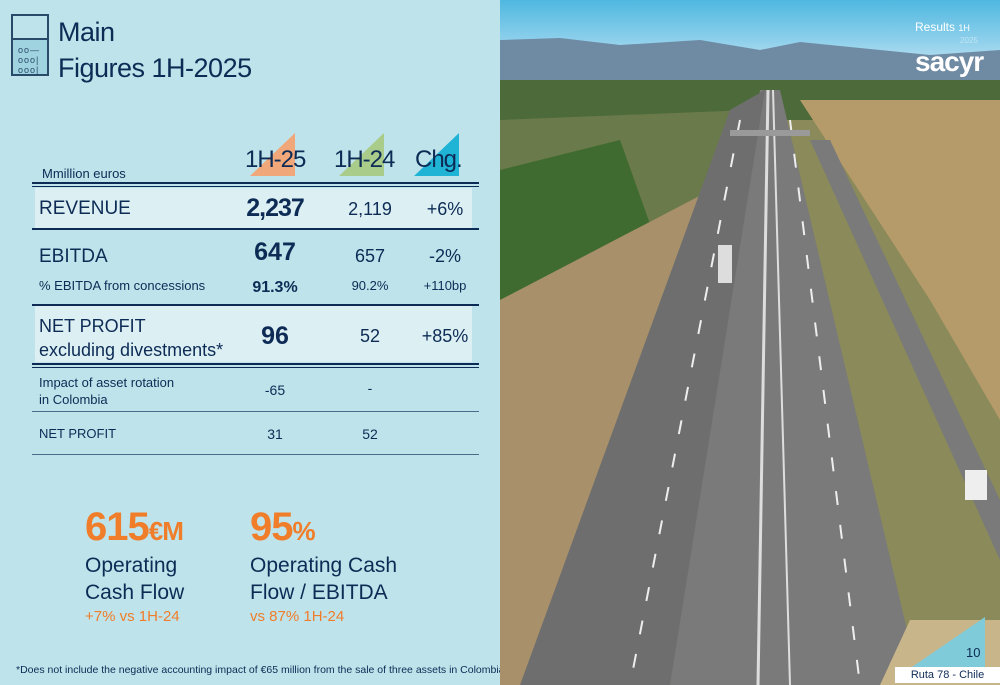 The width and height of the screenshot is (1000, 685). What do you see at coordinates (942, 27) in the screenshot?
I see `results-label: Results 1H` at bounding box center [942, 27].